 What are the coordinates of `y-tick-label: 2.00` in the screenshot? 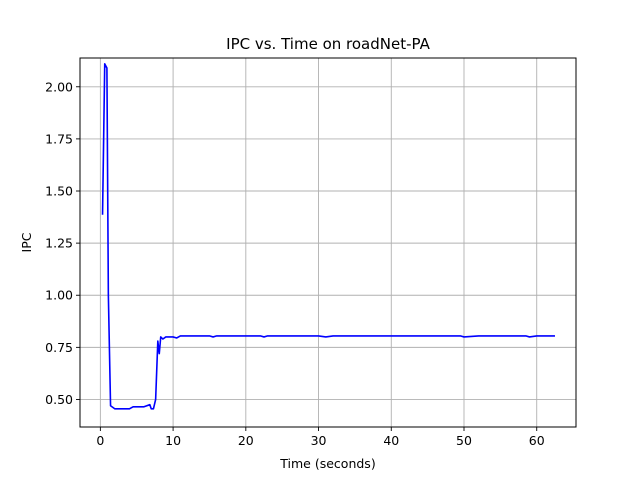 It's located at (59, 86).